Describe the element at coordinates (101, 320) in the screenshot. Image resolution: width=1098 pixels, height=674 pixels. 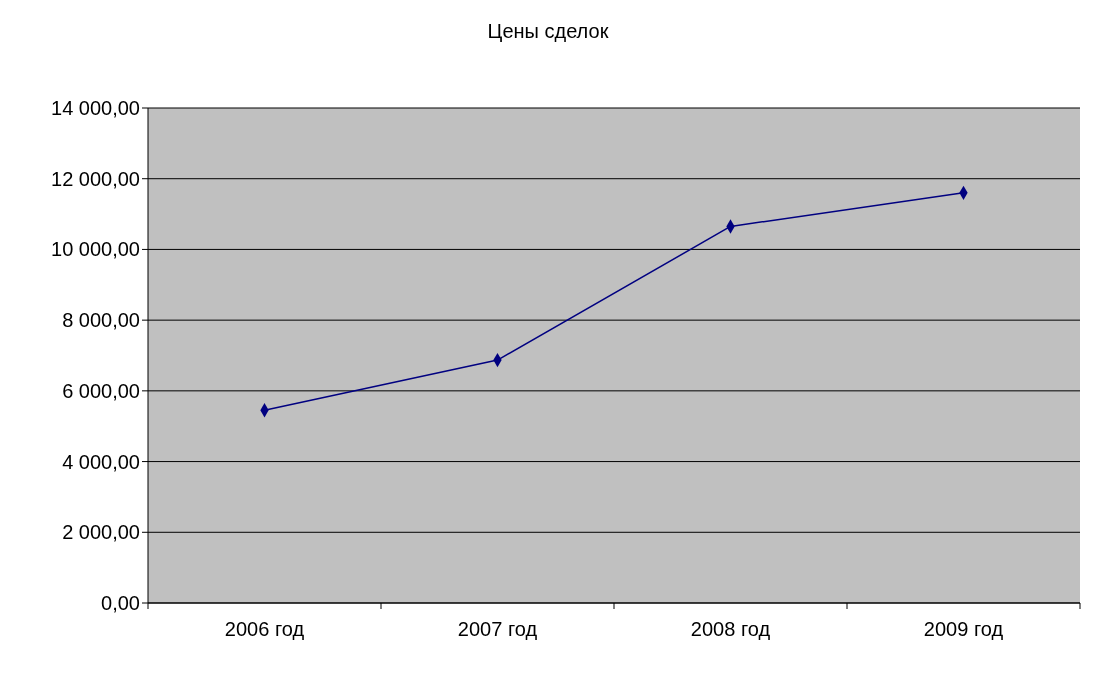
I see `y-tick-label: 8 000,00` at that location.